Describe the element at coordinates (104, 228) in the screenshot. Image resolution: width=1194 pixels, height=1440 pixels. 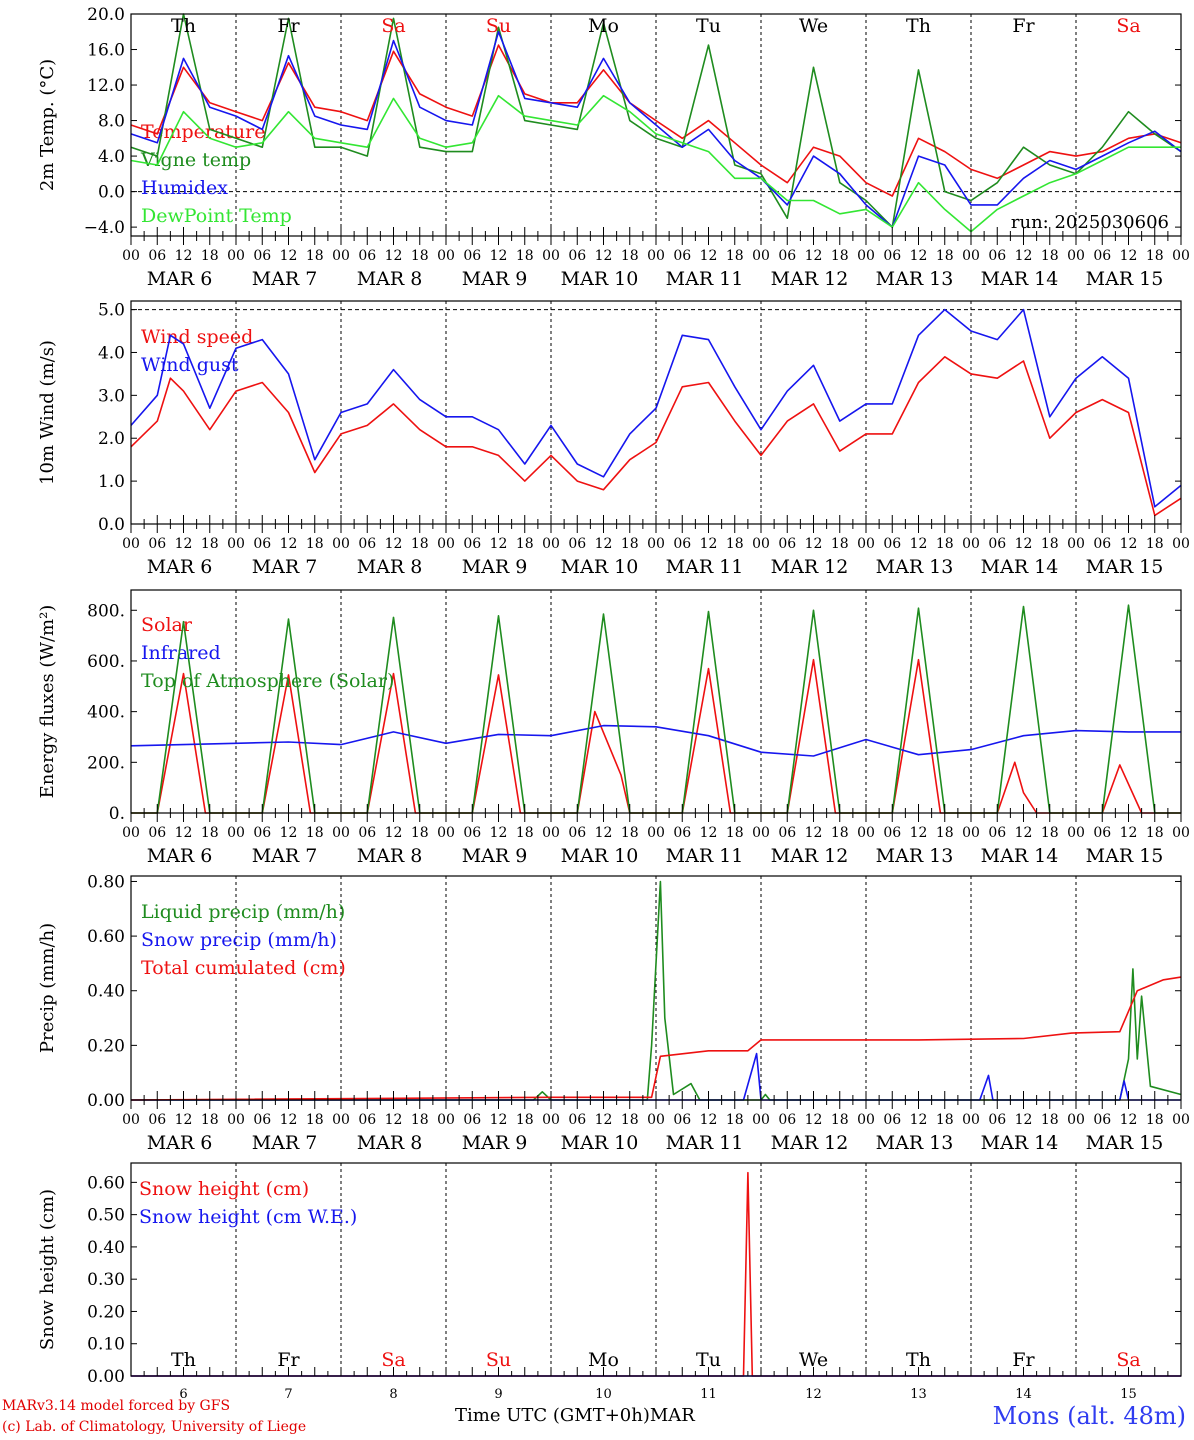
I see `y-tick-label: −4.0` at that location.